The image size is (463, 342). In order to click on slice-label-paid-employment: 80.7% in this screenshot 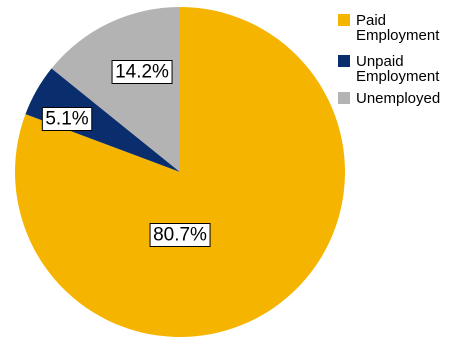, I will do `click(180, 235)`.